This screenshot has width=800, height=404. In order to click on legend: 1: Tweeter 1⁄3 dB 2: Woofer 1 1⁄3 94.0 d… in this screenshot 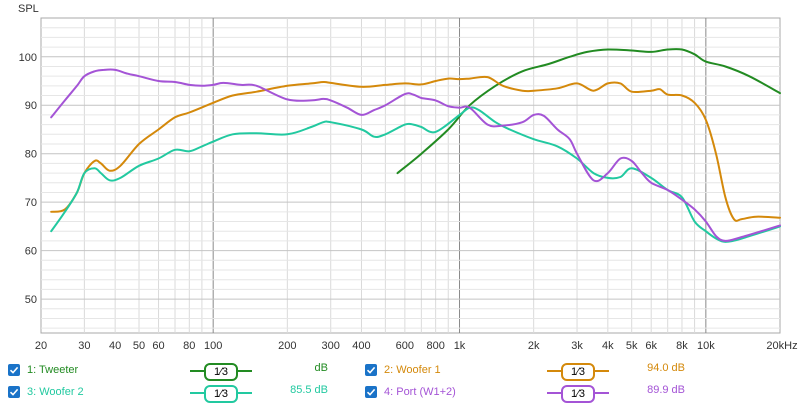, I will do `click(400, 381)`.